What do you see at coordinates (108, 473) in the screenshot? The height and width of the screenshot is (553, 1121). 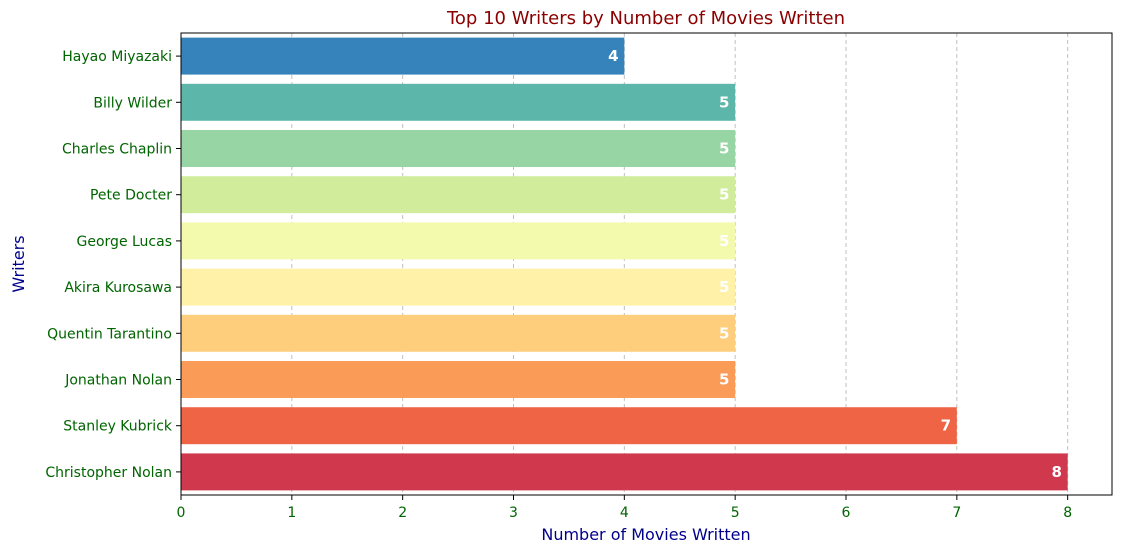 I see `y-tick-label-christopher-nolan: Christopher Nolan` at bounding box center [108, 473].